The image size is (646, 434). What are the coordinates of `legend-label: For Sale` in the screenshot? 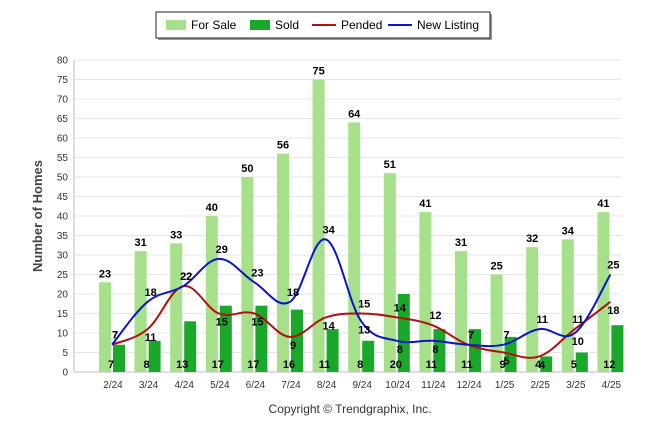 It's located at (214, 25).